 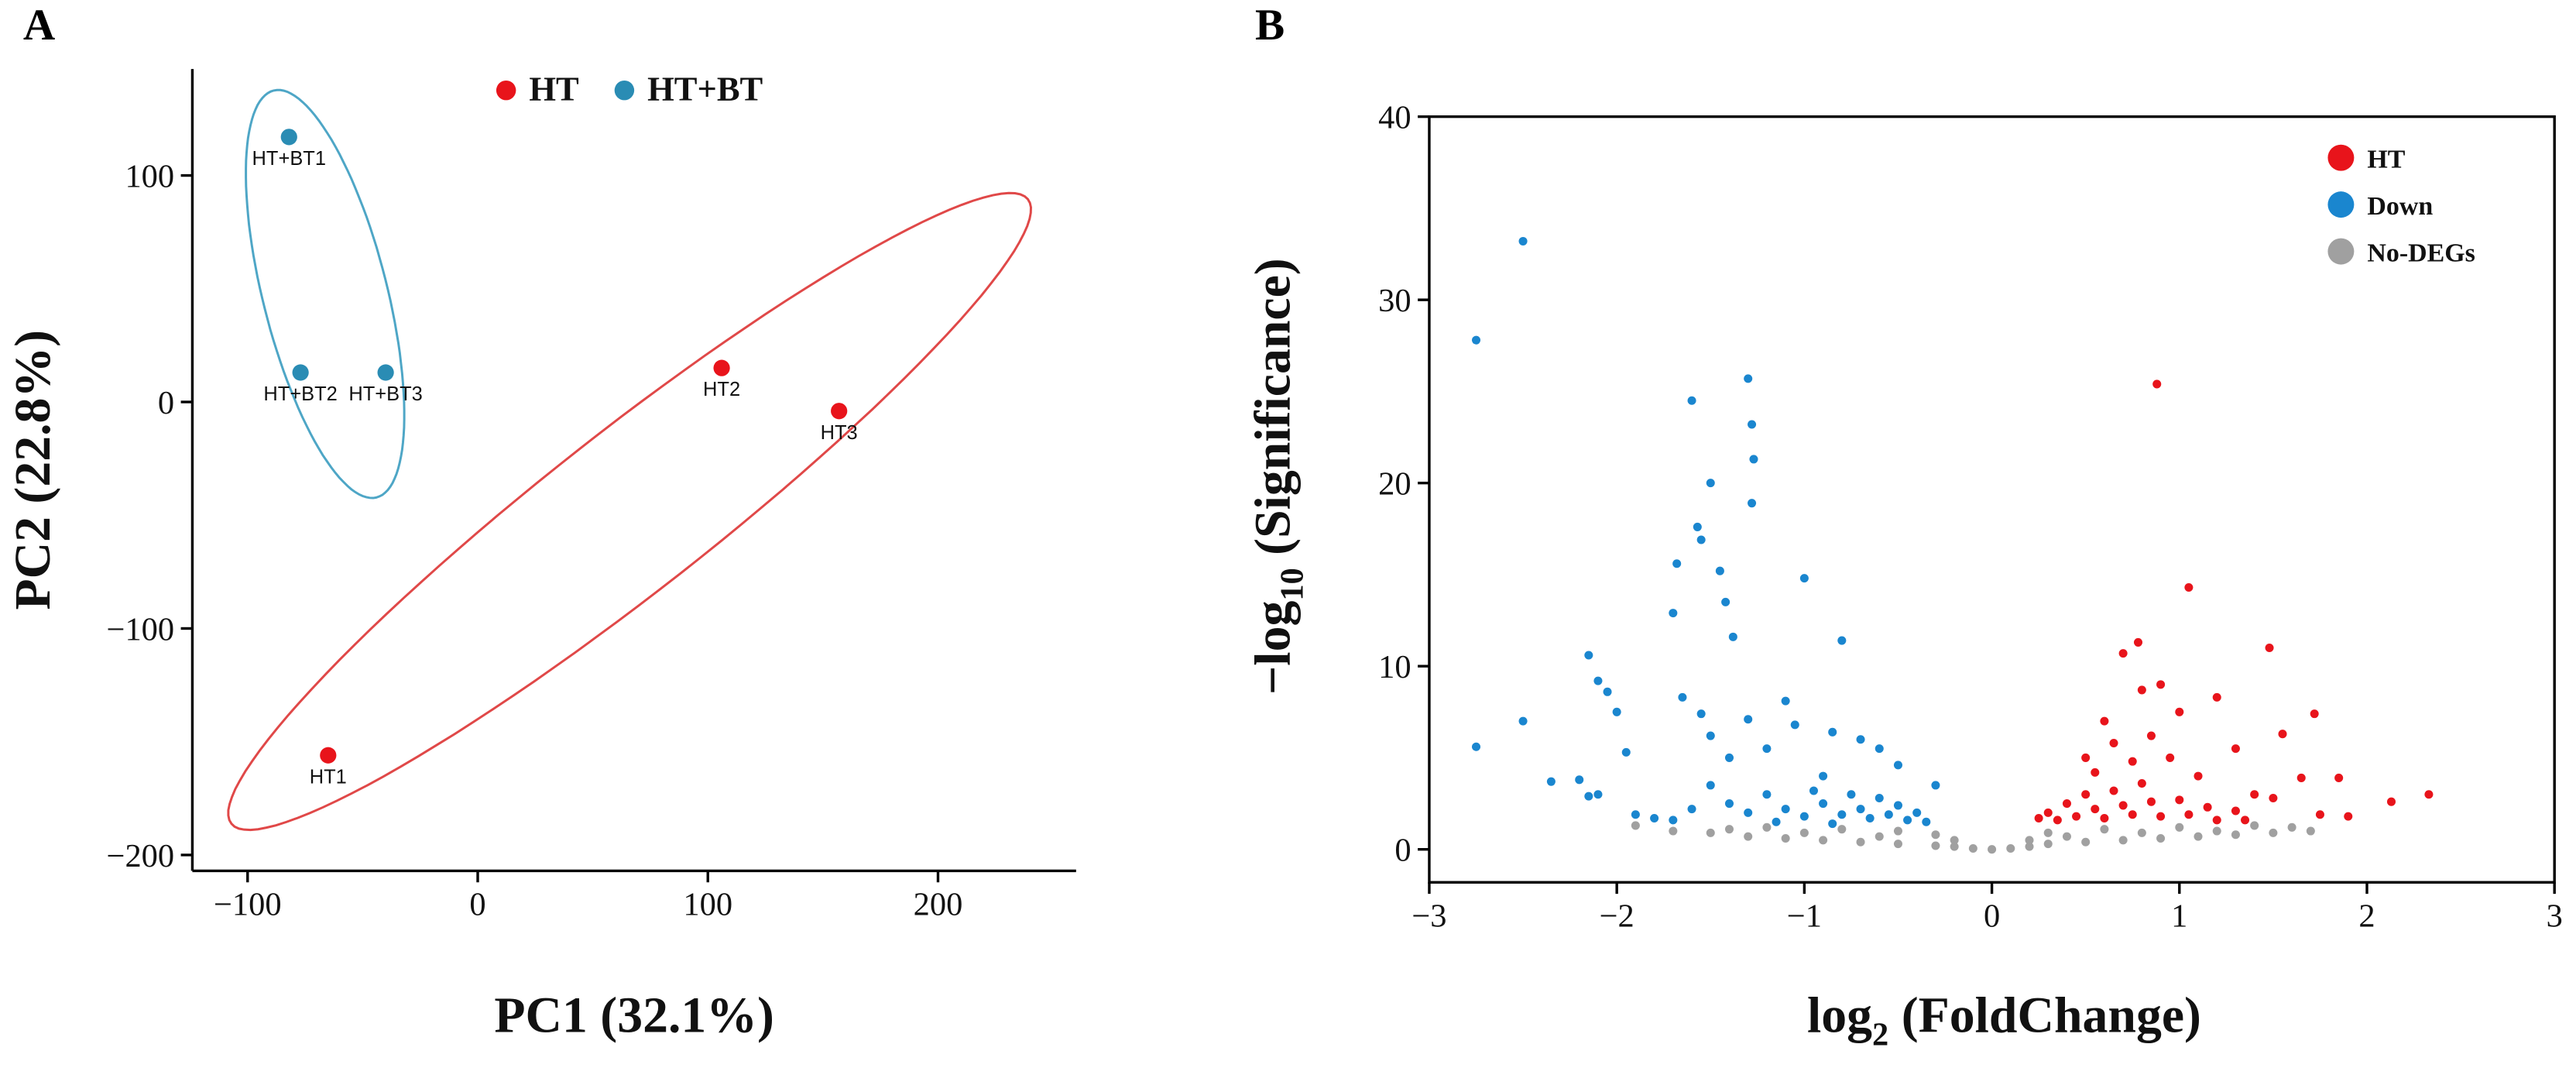 What do you see at coordinates (2179, 917) in the screenshot?
I see `x-tick-label: 1` at bounding box center [2179, 917].